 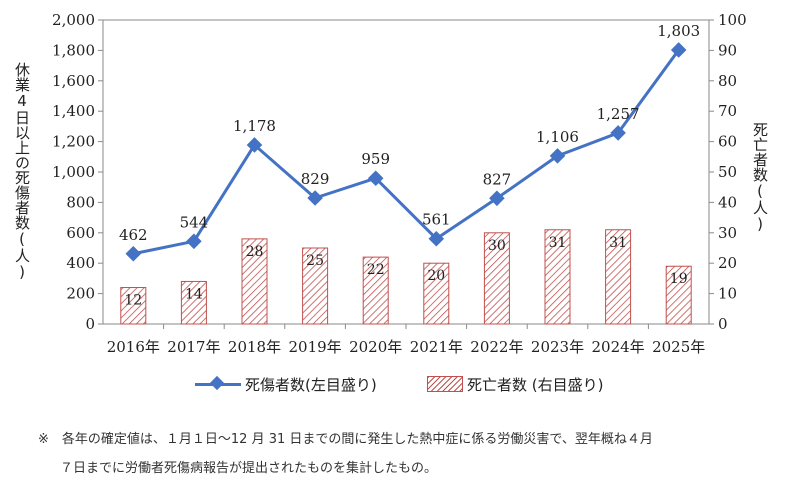 What do you see at coordinates (133, 301) in the screenshot?
I see `bar-label: 12` at bounding box center [133, 301].